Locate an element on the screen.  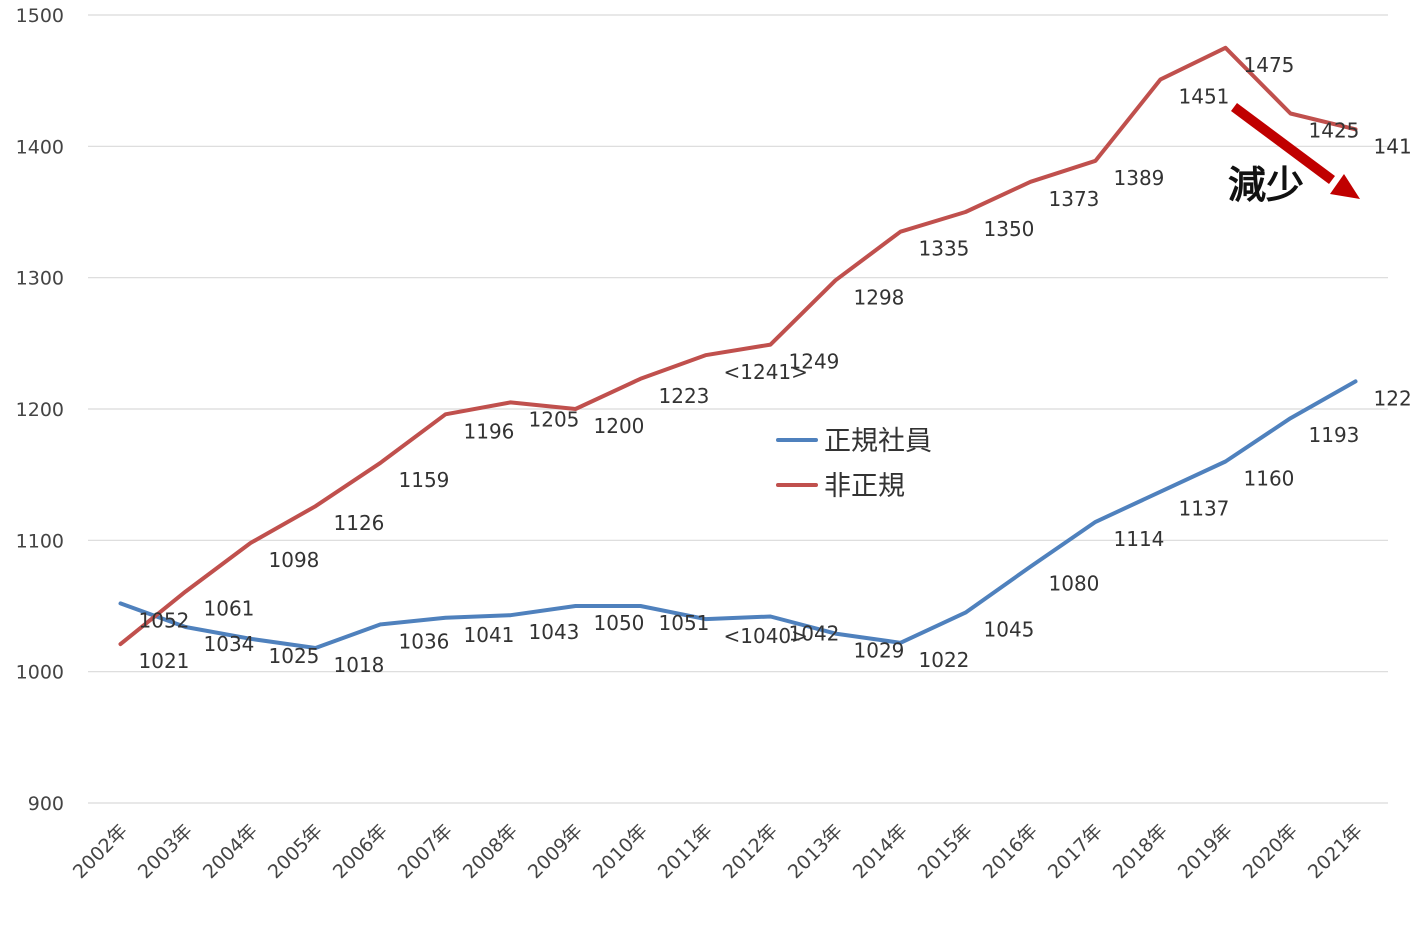
x-tick-label: 2017年 is located at coordinates (1075, 851).